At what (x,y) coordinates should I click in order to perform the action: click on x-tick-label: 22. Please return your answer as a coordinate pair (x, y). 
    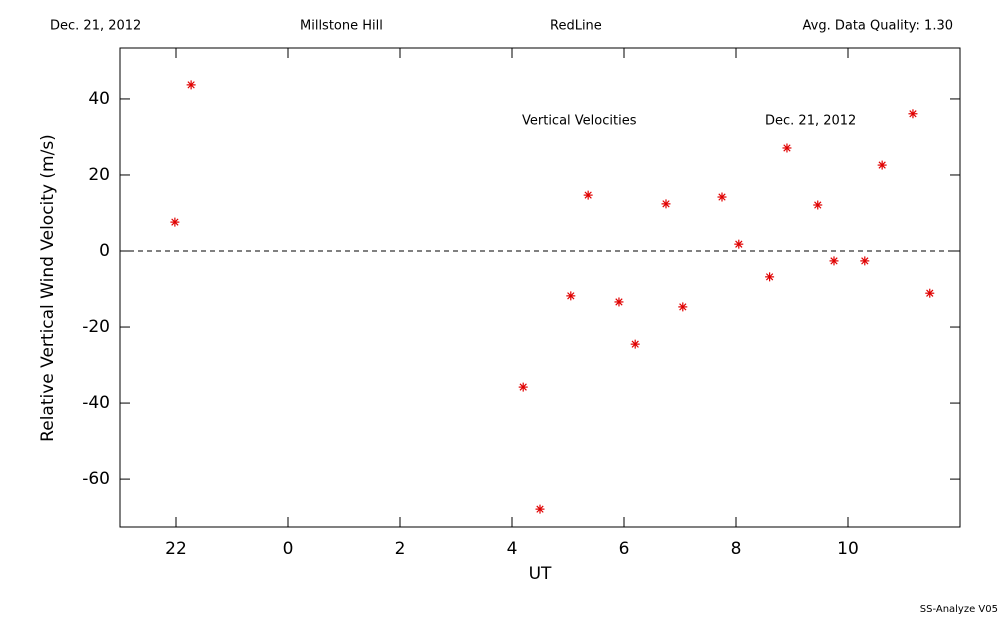
    Looking at the image, I should click on (176, 549).